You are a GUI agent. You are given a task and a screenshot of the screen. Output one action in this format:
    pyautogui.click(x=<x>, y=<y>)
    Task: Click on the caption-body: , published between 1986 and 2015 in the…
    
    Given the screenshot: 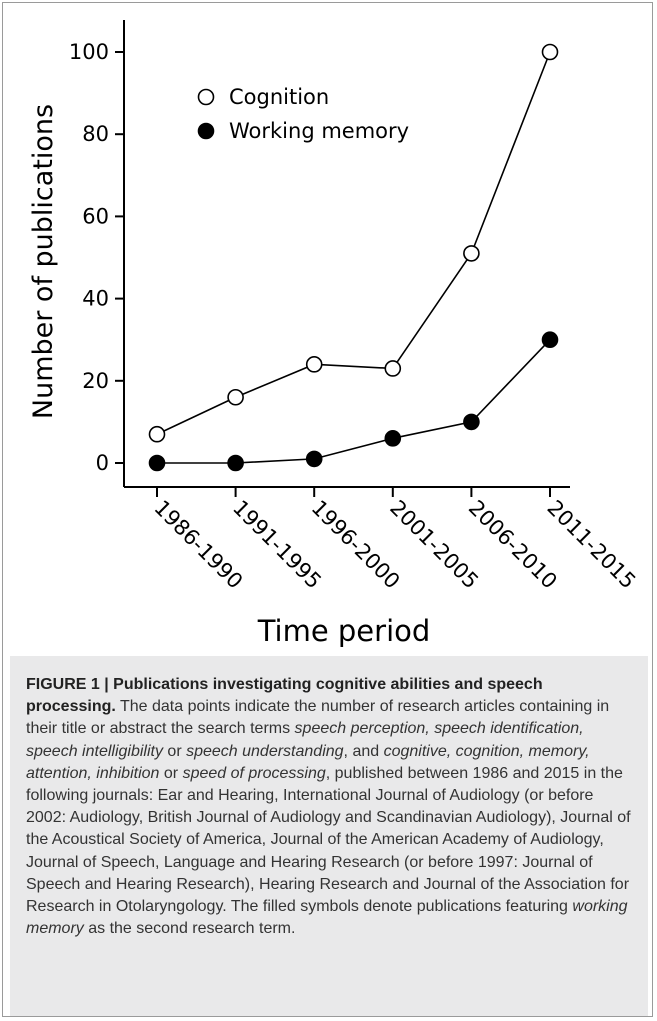 What is the action you would take?
    pyautogui.click(x=328, y=840)
    